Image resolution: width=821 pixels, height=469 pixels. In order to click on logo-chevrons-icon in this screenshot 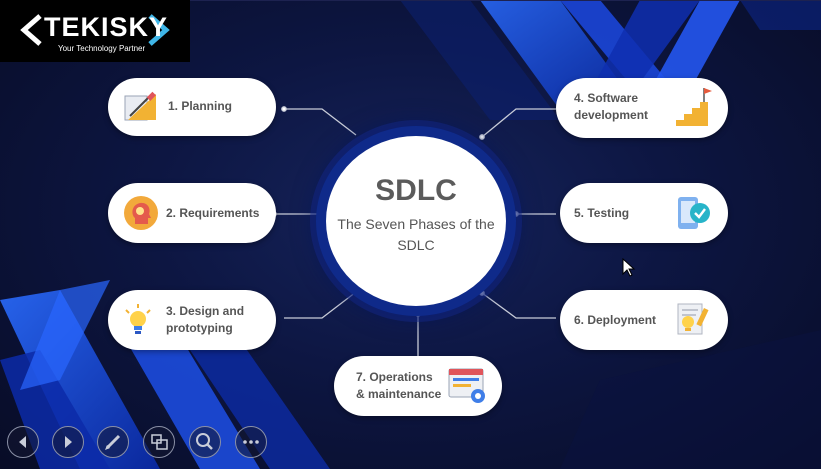, I will do `click(95, 30)`.